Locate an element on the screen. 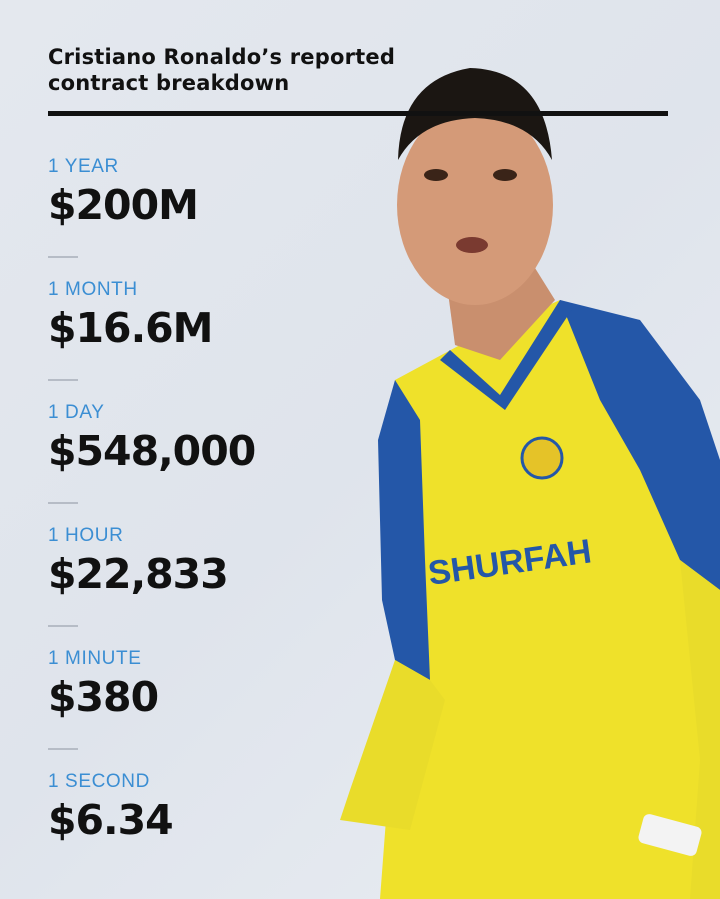  stat-month: 1 MONTH $16.6M is located at coordinates (151, 340).